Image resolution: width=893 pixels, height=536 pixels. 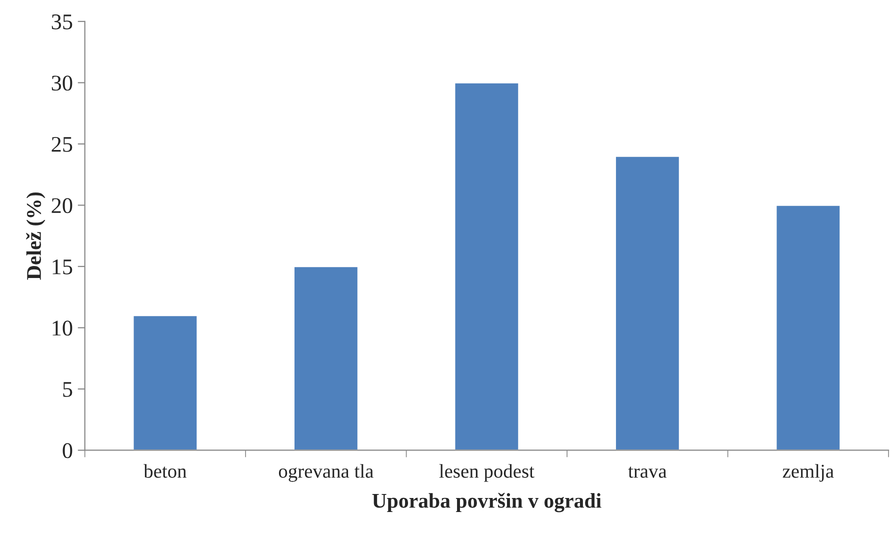 What do you see at coordinates (67, 389) in the screenshot?
I see `y-tick-label: 5` at bounding box center [67, 389].